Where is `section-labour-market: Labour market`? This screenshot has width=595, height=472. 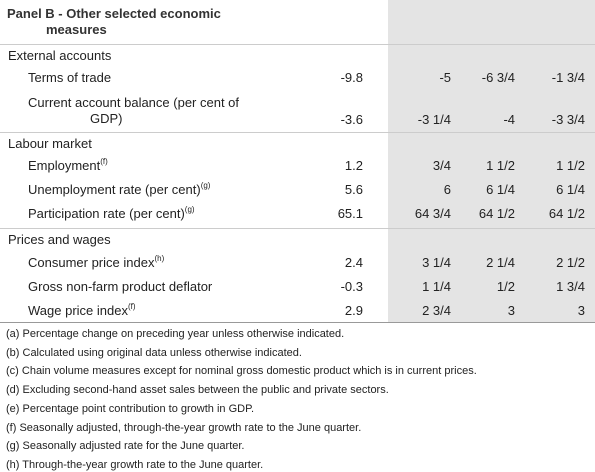 section-labour-market: Labour market is located at coordinates (297, 143).